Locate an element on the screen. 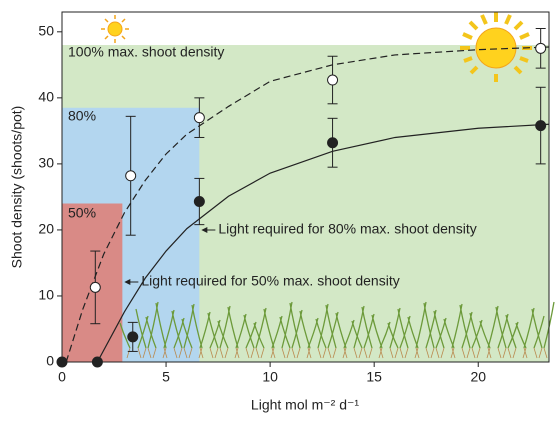 The width and height of the screenshot is (555, 424). x-tick-label: 15 is located at coordinates (374, 377).